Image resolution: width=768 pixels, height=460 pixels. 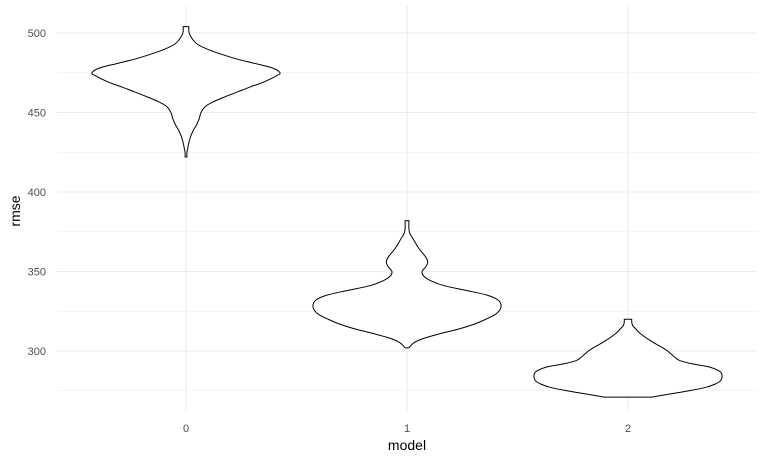 I want to click on x-tick-label: 1, so click(x=407, y=429).